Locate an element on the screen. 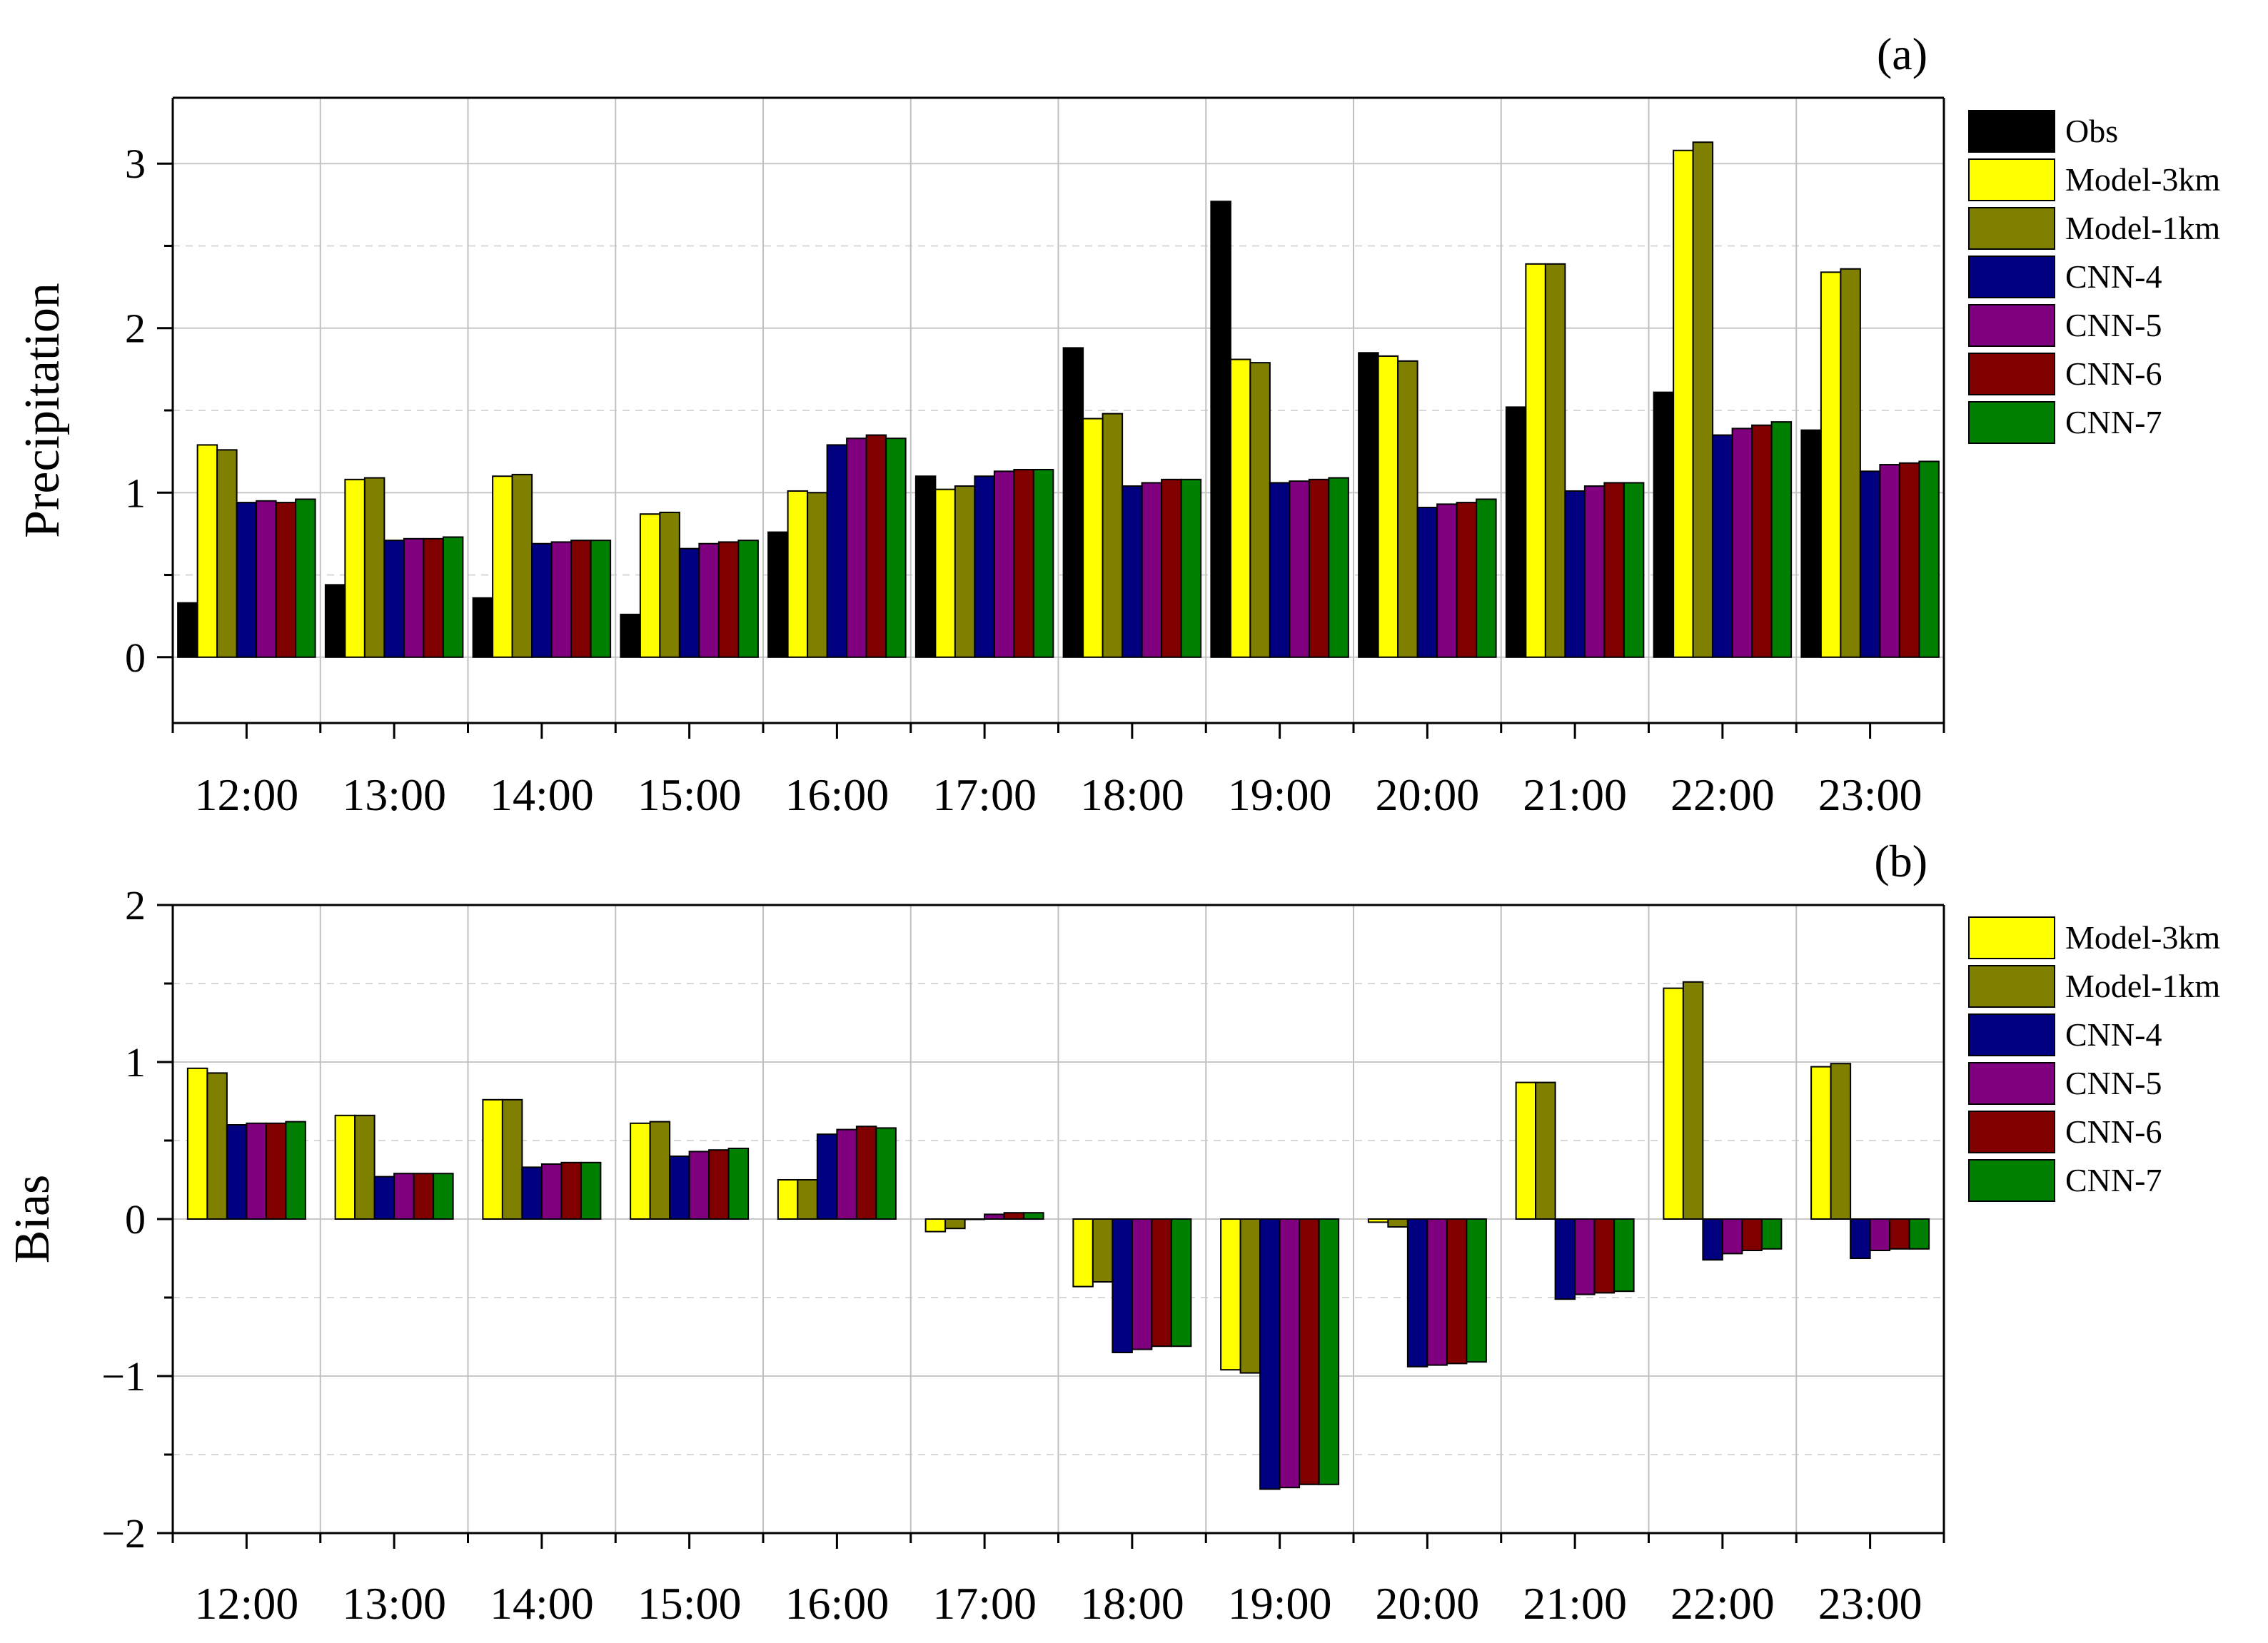 The height and width of the screenshot is (1643, 2268). x-tick-label: 14:00 is located at coordinates (542, 1603).